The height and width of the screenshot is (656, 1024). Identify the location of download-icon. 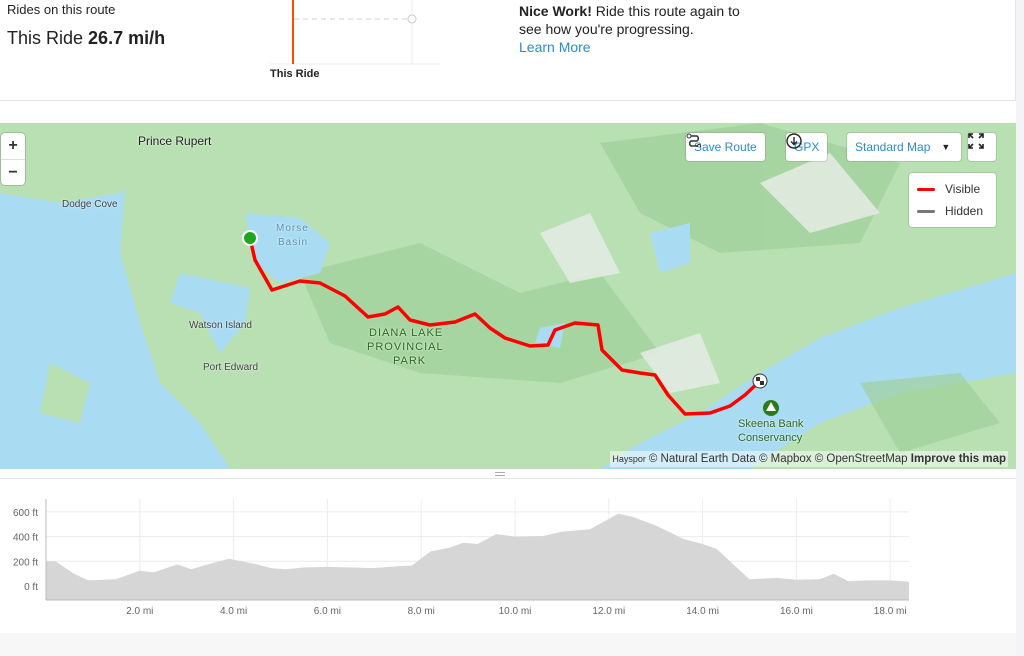
(794, 141).